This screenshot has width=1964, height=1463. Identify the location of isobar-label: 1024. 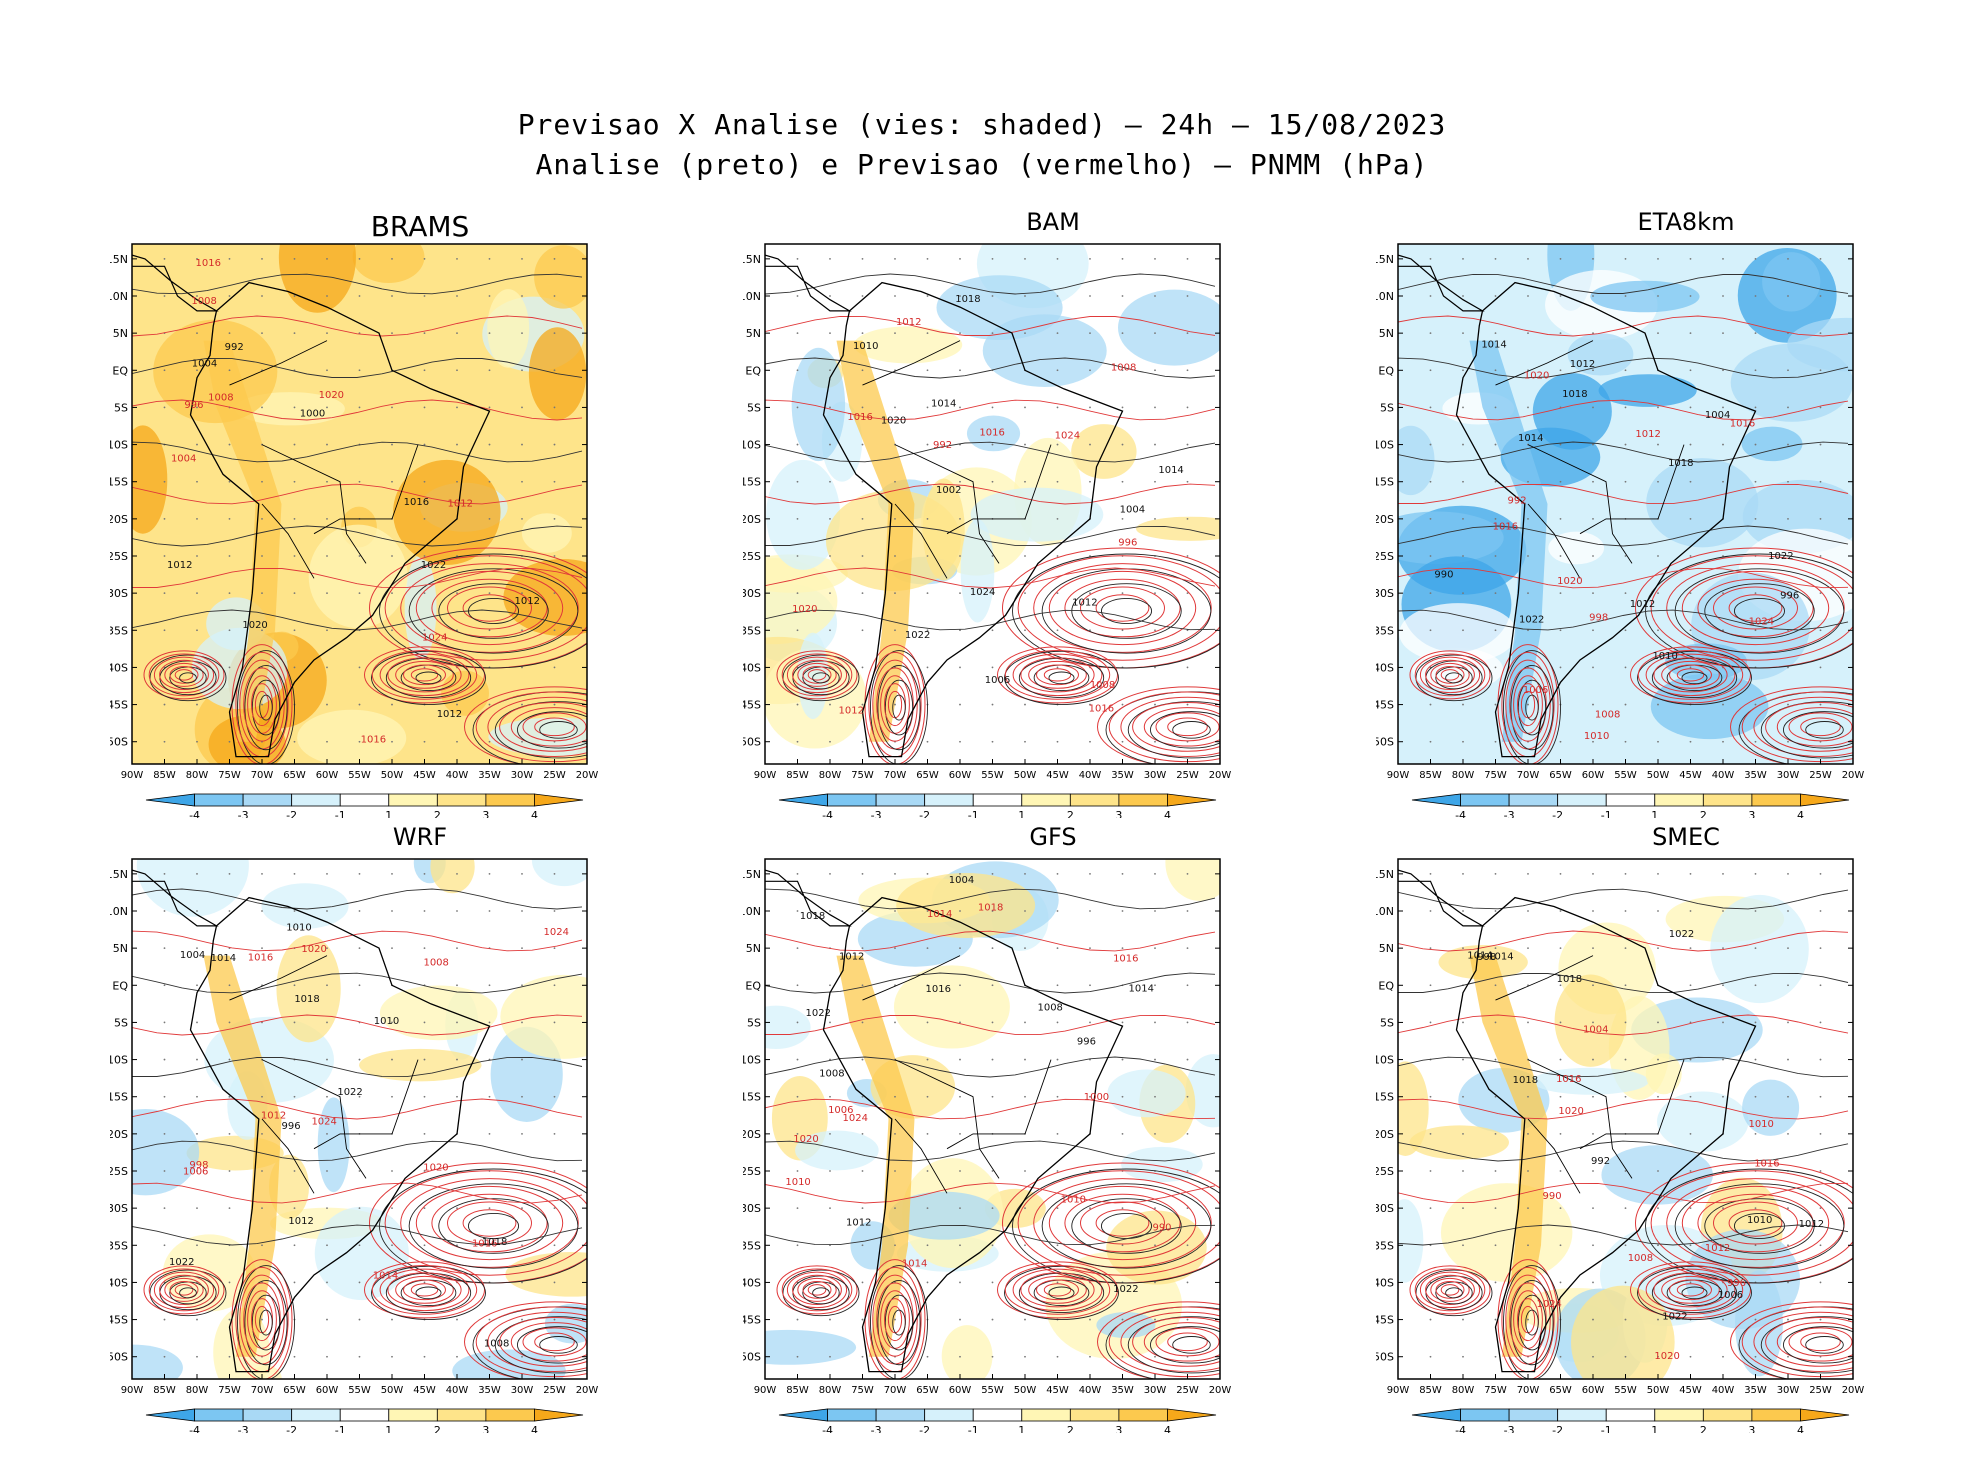
(982, 592).